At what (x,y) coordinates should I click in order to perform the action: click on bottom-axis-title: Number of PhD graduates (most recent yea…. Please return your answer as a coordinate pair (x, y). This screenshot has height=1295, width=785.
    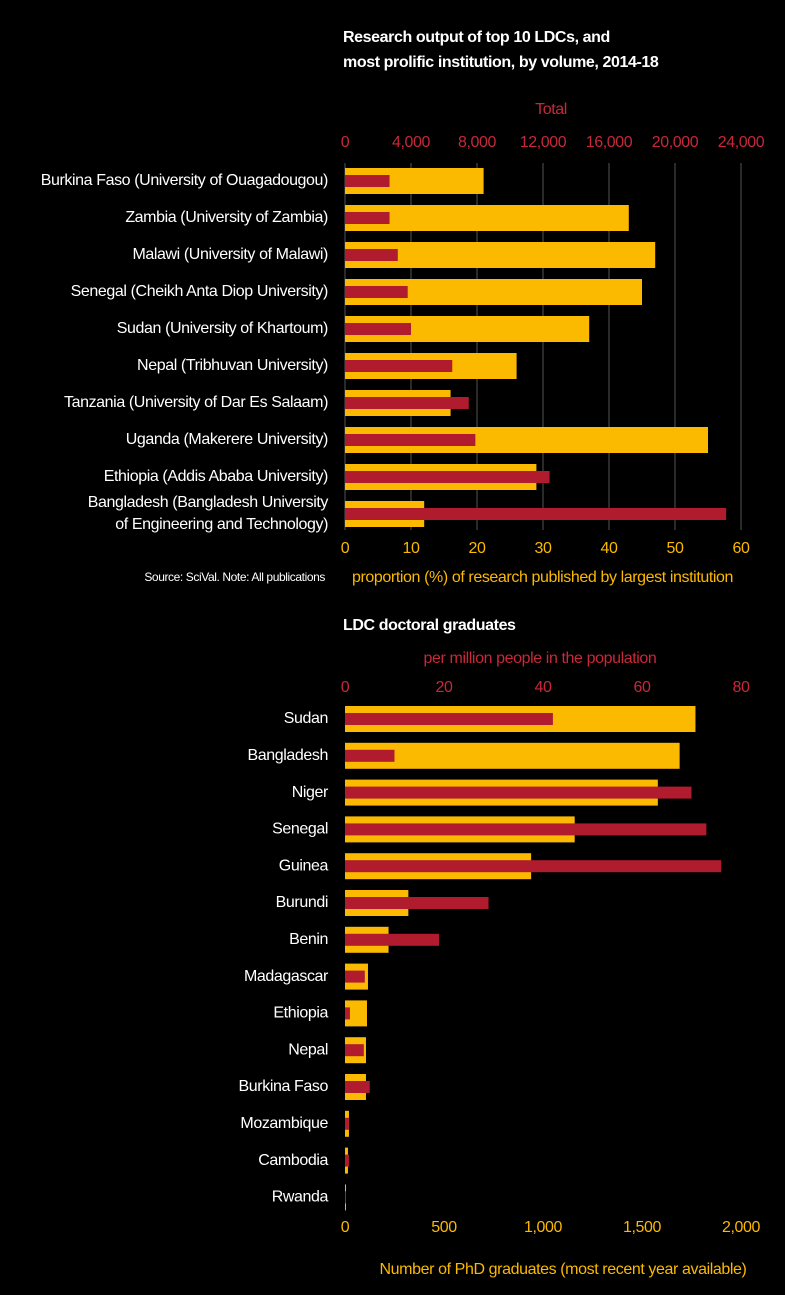
    Looking at the image, I should click on (563, 1269).